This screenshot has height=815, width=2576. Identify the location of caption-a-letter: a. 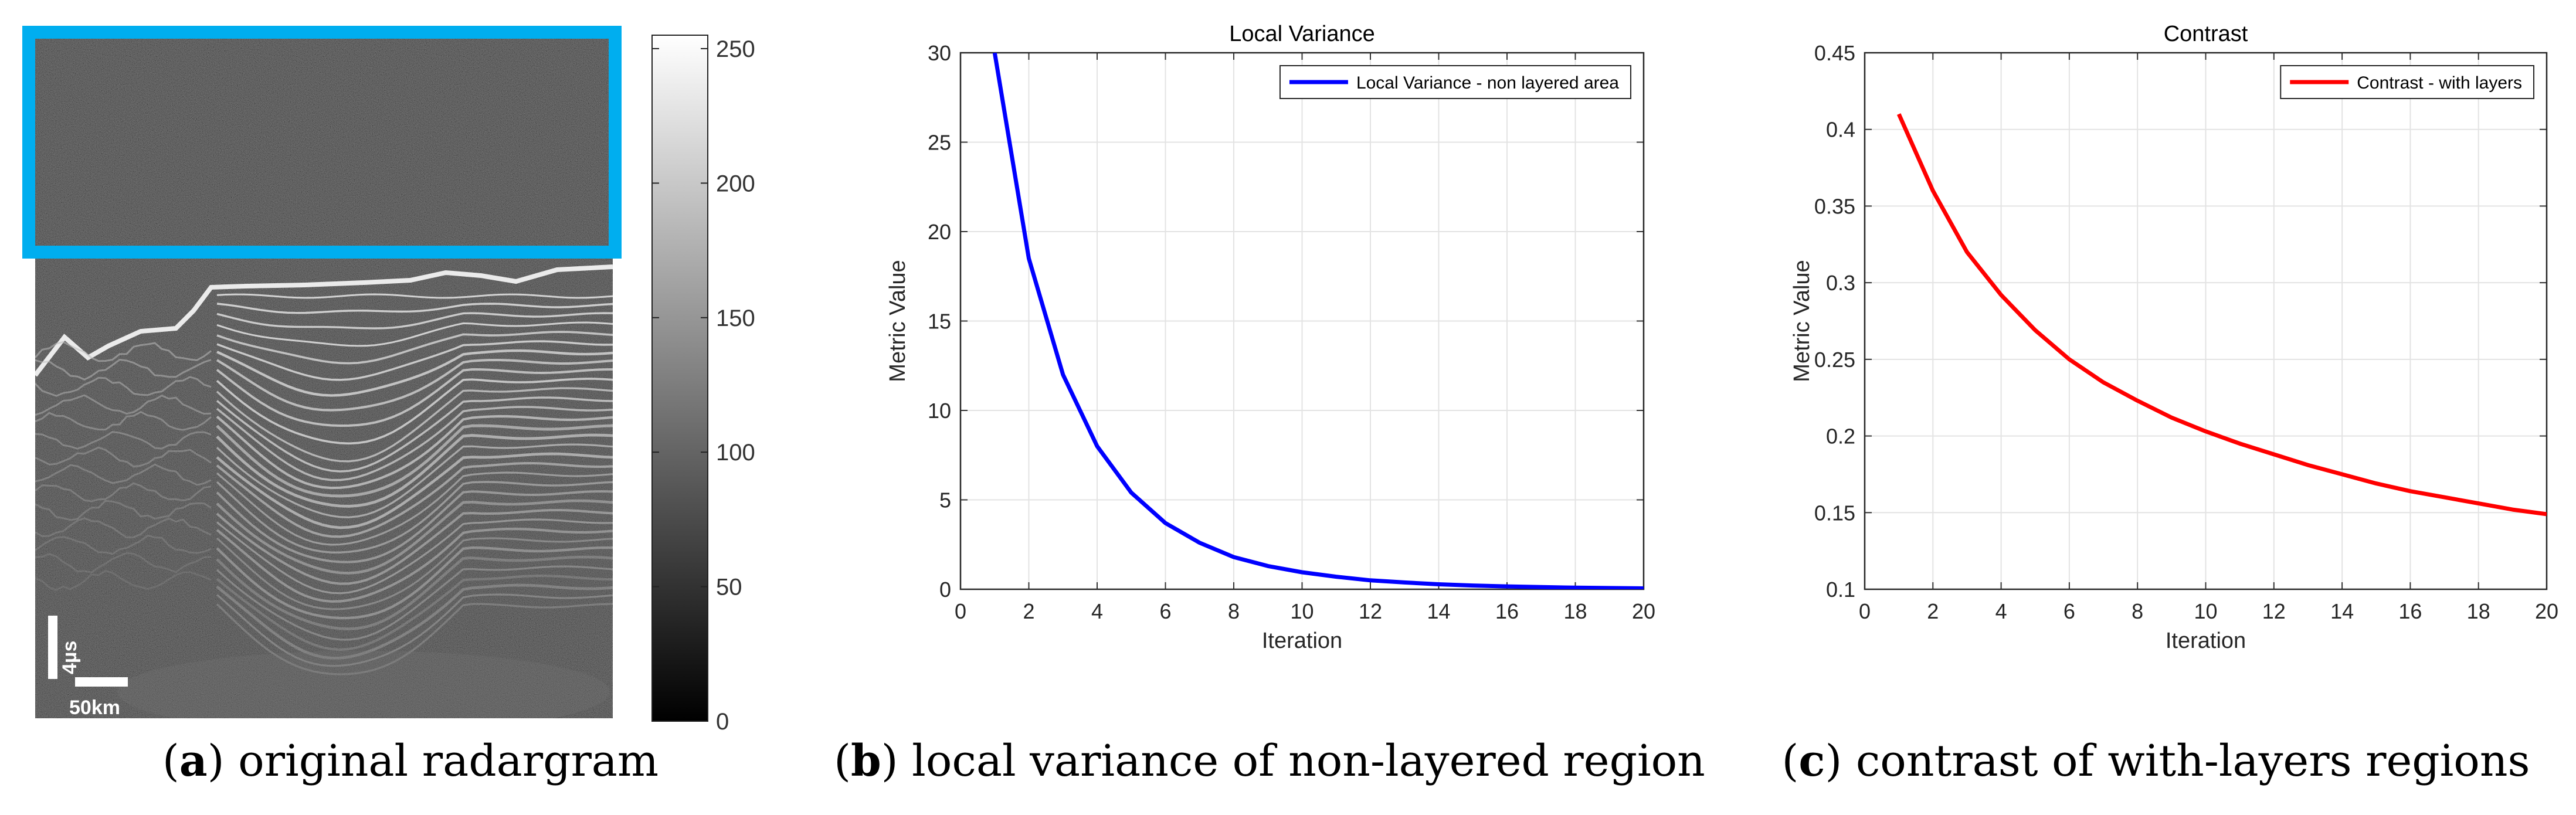
(193, 761).